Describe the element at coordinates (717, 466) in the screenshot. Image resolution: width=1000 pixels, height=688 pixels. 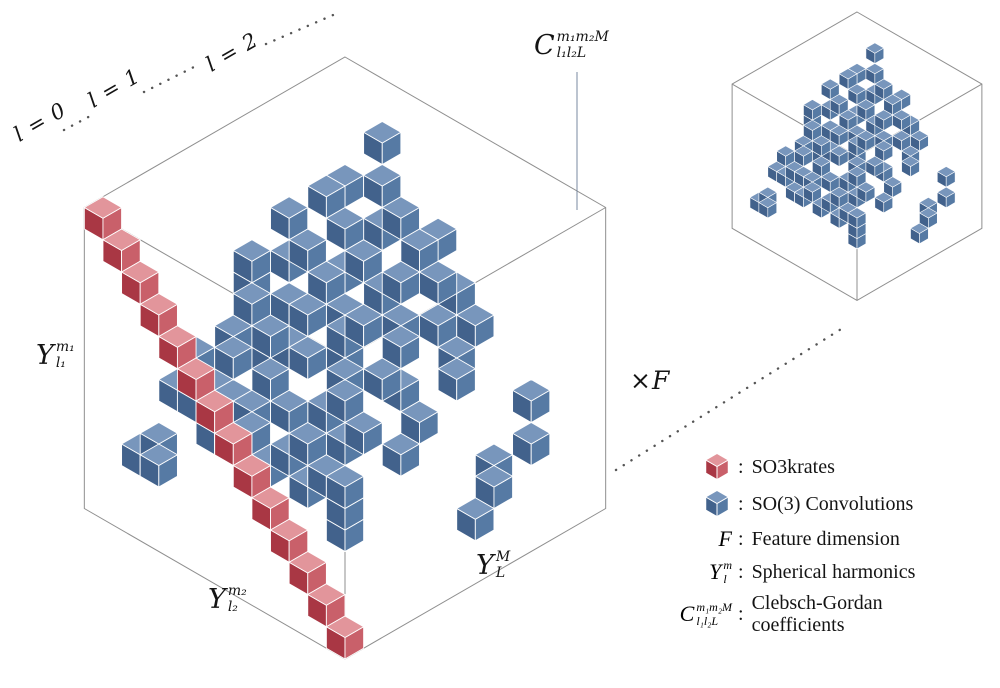
I see `so3krates-cube-icon` at that location.